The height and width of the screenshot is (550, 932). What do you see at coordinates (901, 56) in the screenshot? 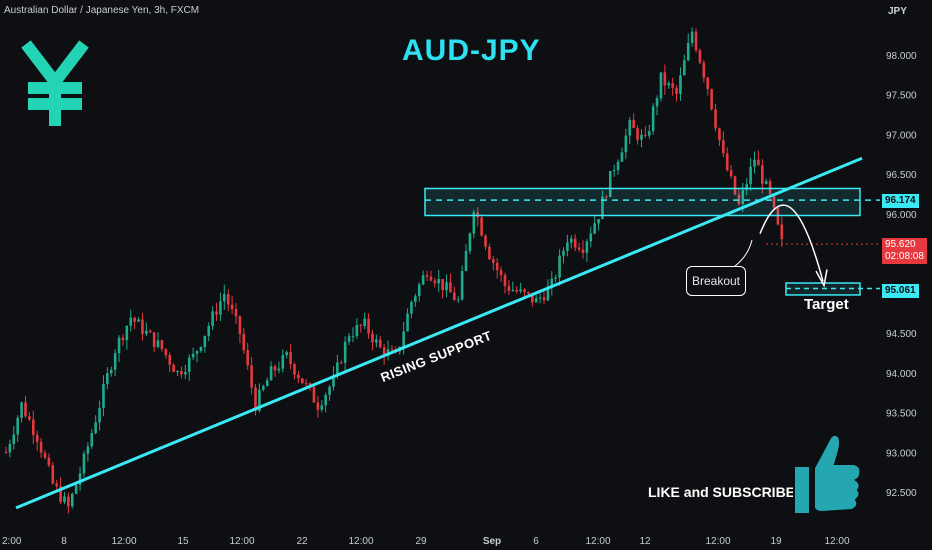
I see `price-tick-label: 98.000` at bounding box center [901, 56].